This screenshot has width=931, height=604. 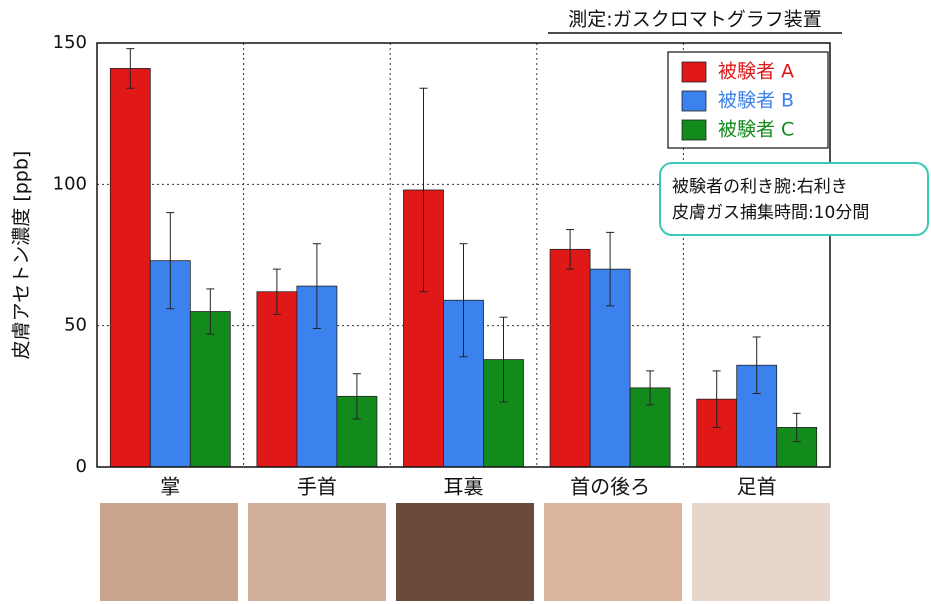 What do you see at coordinates (22, 255) in the screenshot?
I see `y-axis-label: 皮膚アセトン濃度 [ppb]` at bounding box center [22, 255].